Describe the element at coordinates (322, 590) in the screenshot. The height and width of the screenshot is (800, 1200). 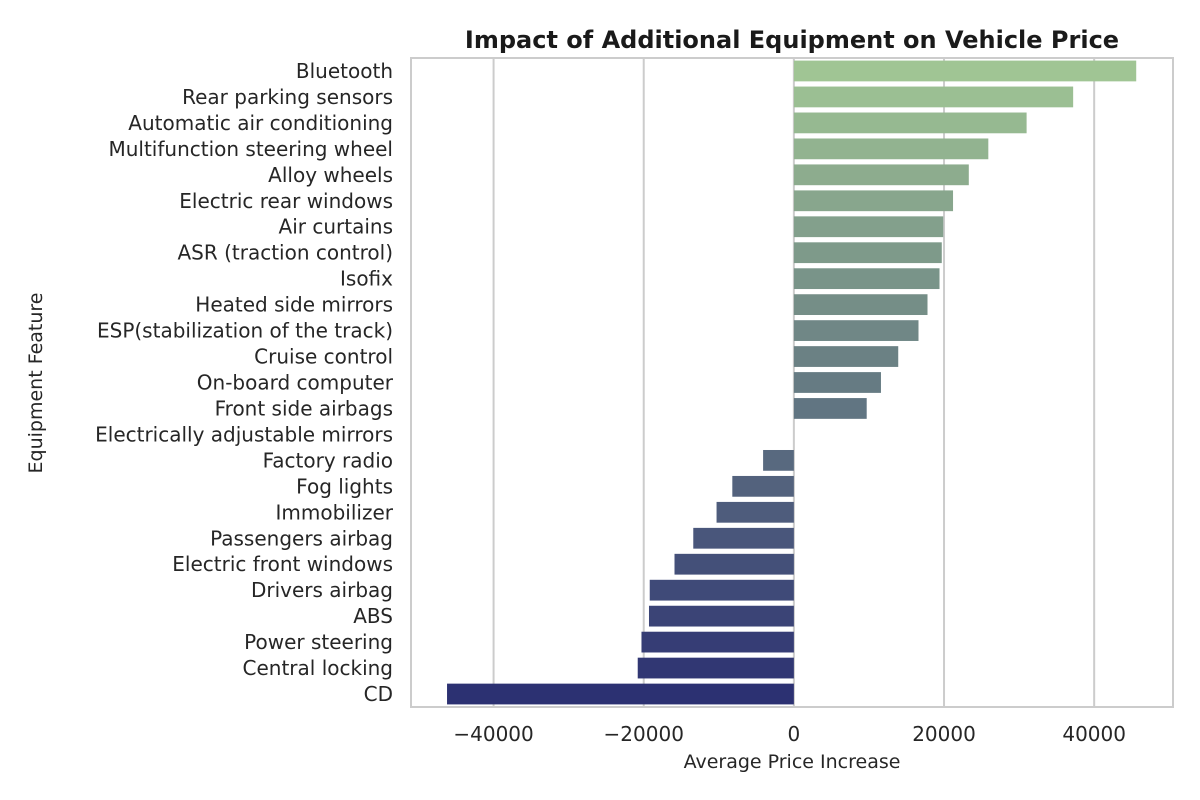
I see `y-tick-label: Drivers airbag` at that location.